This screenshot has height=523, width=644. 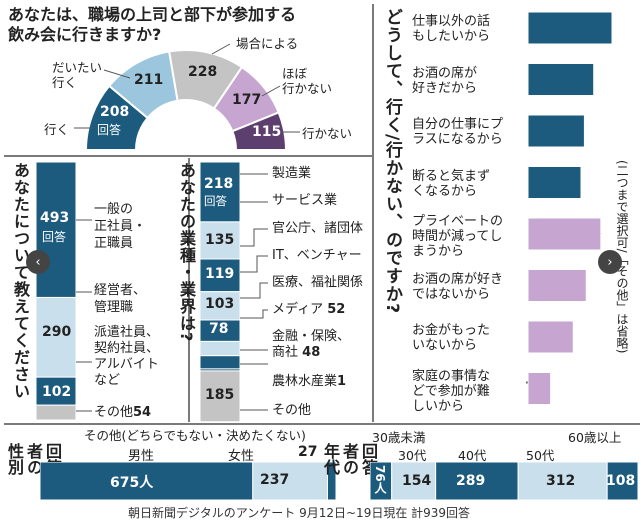 What do you see at coordinates (540, 455) in the screenshot?
I see `q6-label-s50: 50代` at bounding box center [540, 455].